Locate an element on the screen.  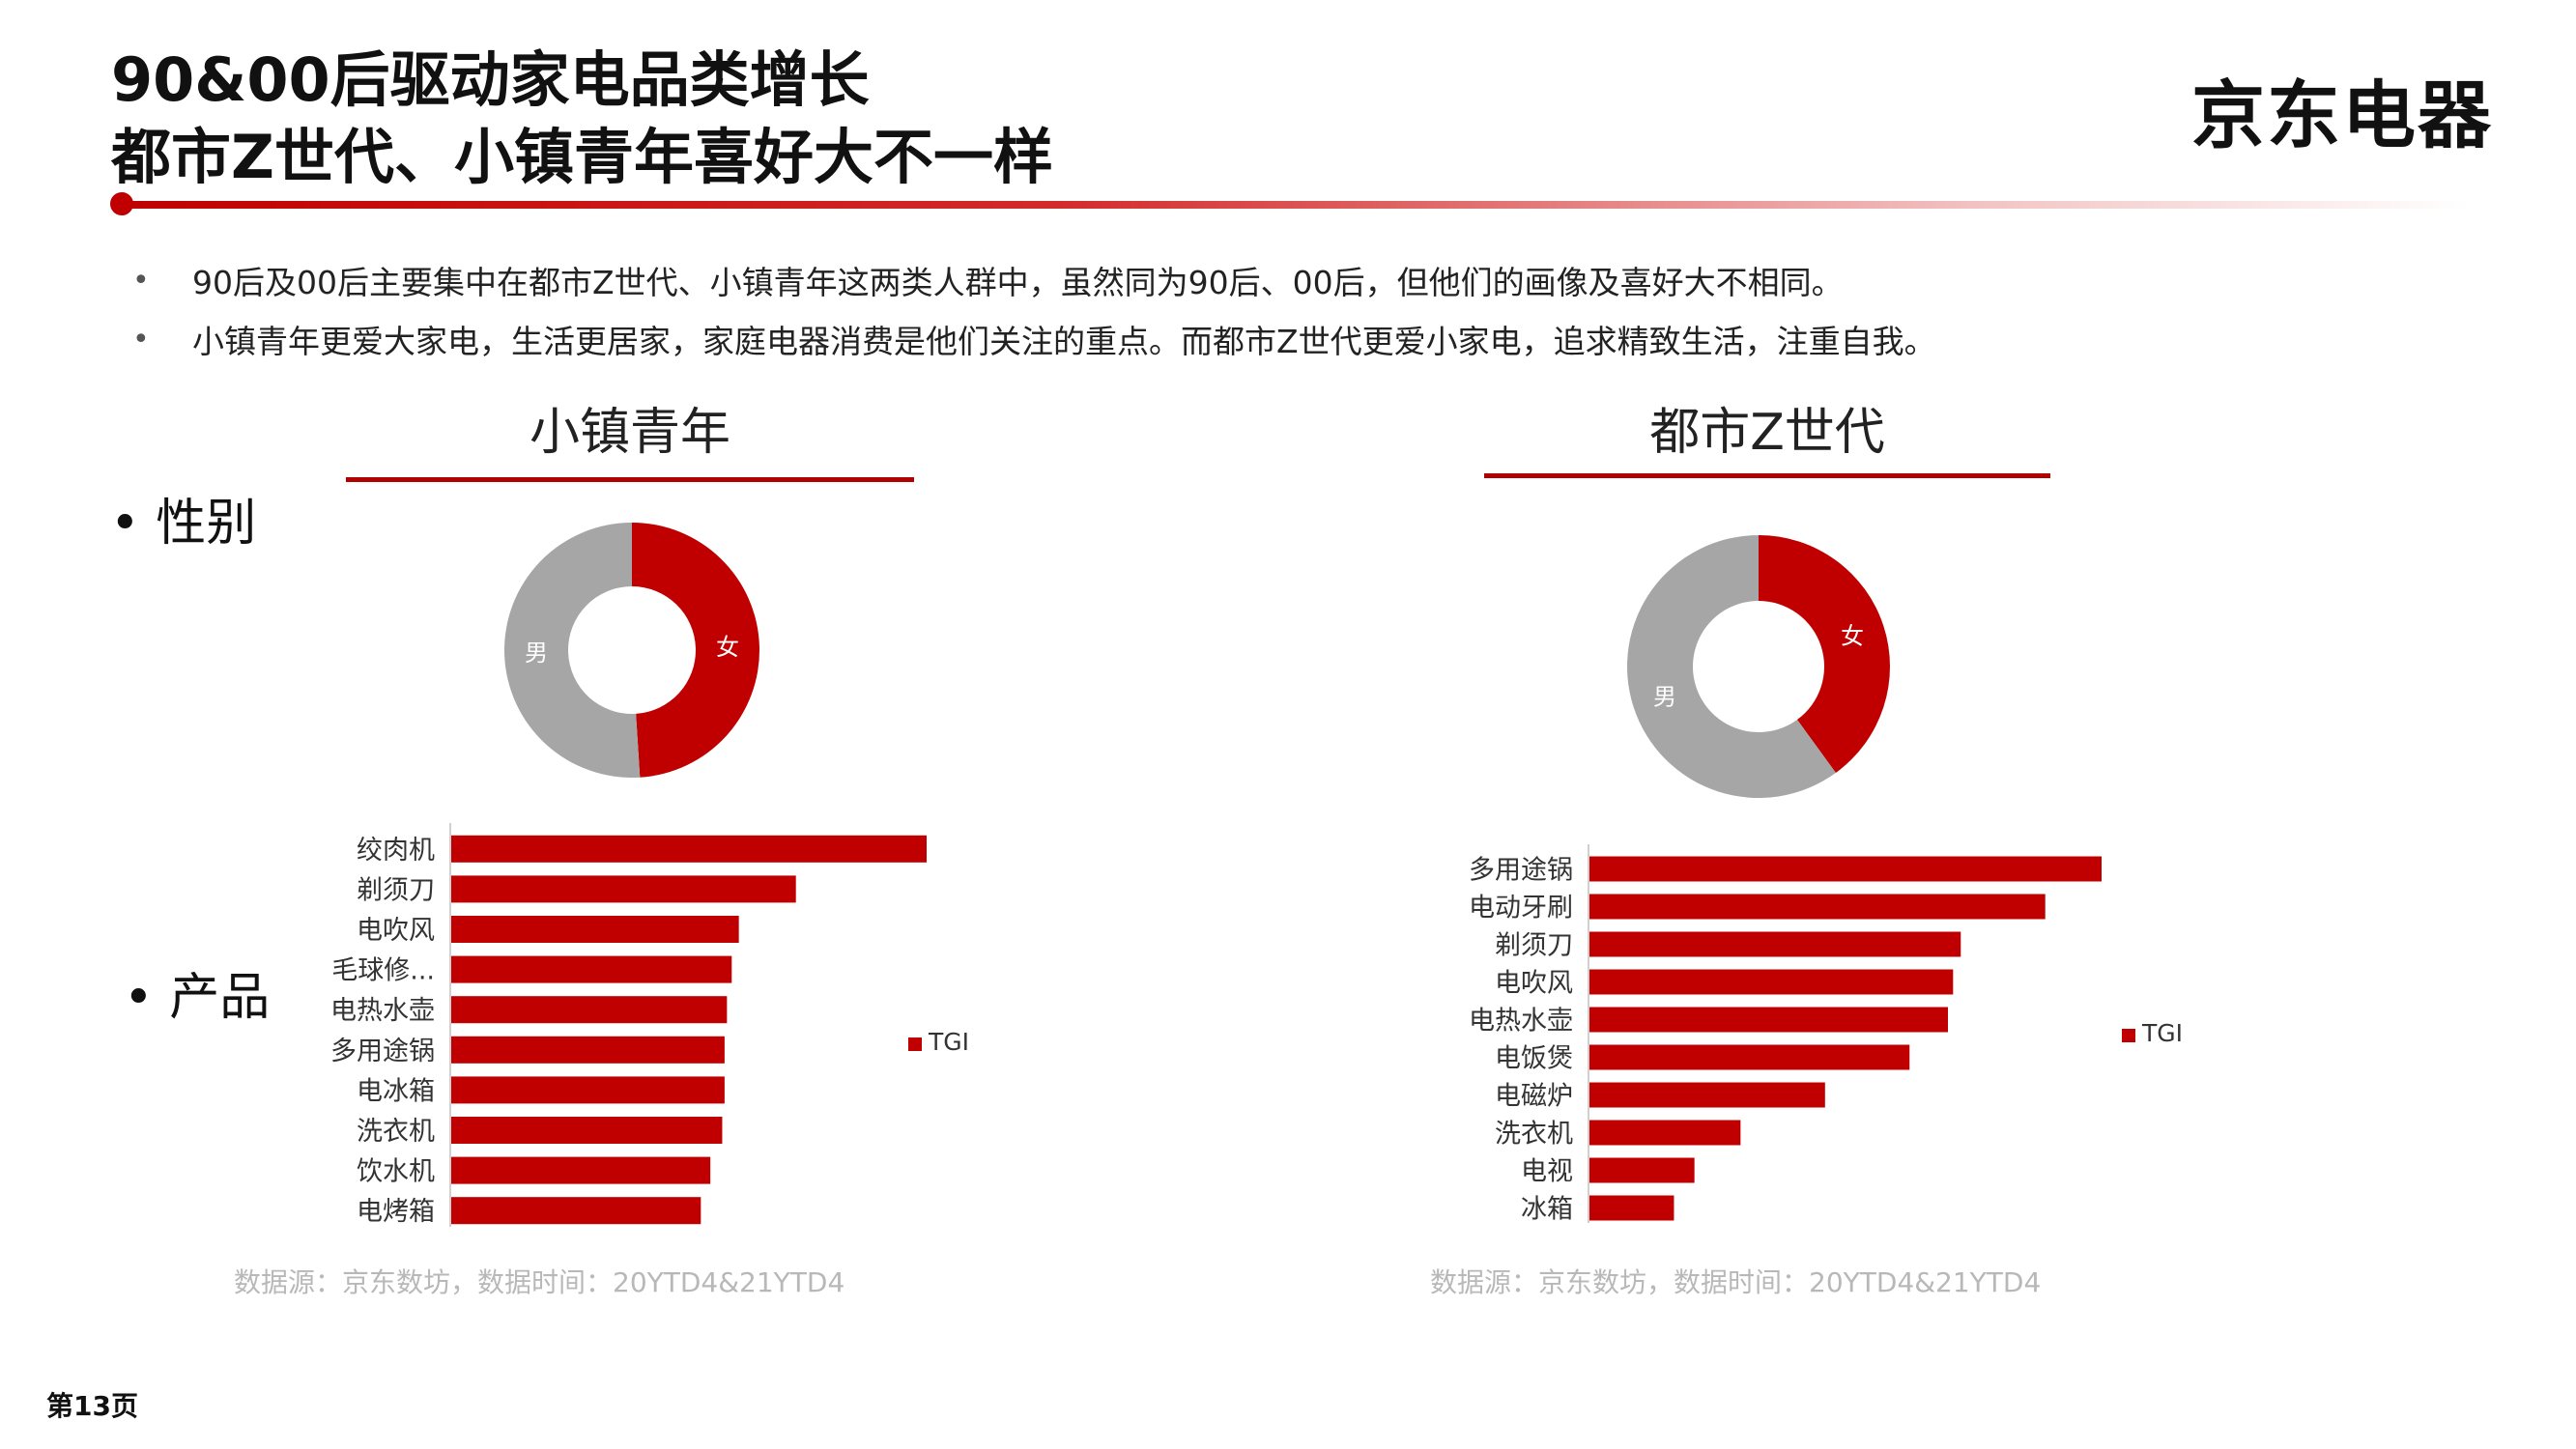
section-label-product: • 产品 is located at coordinates (198, 998).